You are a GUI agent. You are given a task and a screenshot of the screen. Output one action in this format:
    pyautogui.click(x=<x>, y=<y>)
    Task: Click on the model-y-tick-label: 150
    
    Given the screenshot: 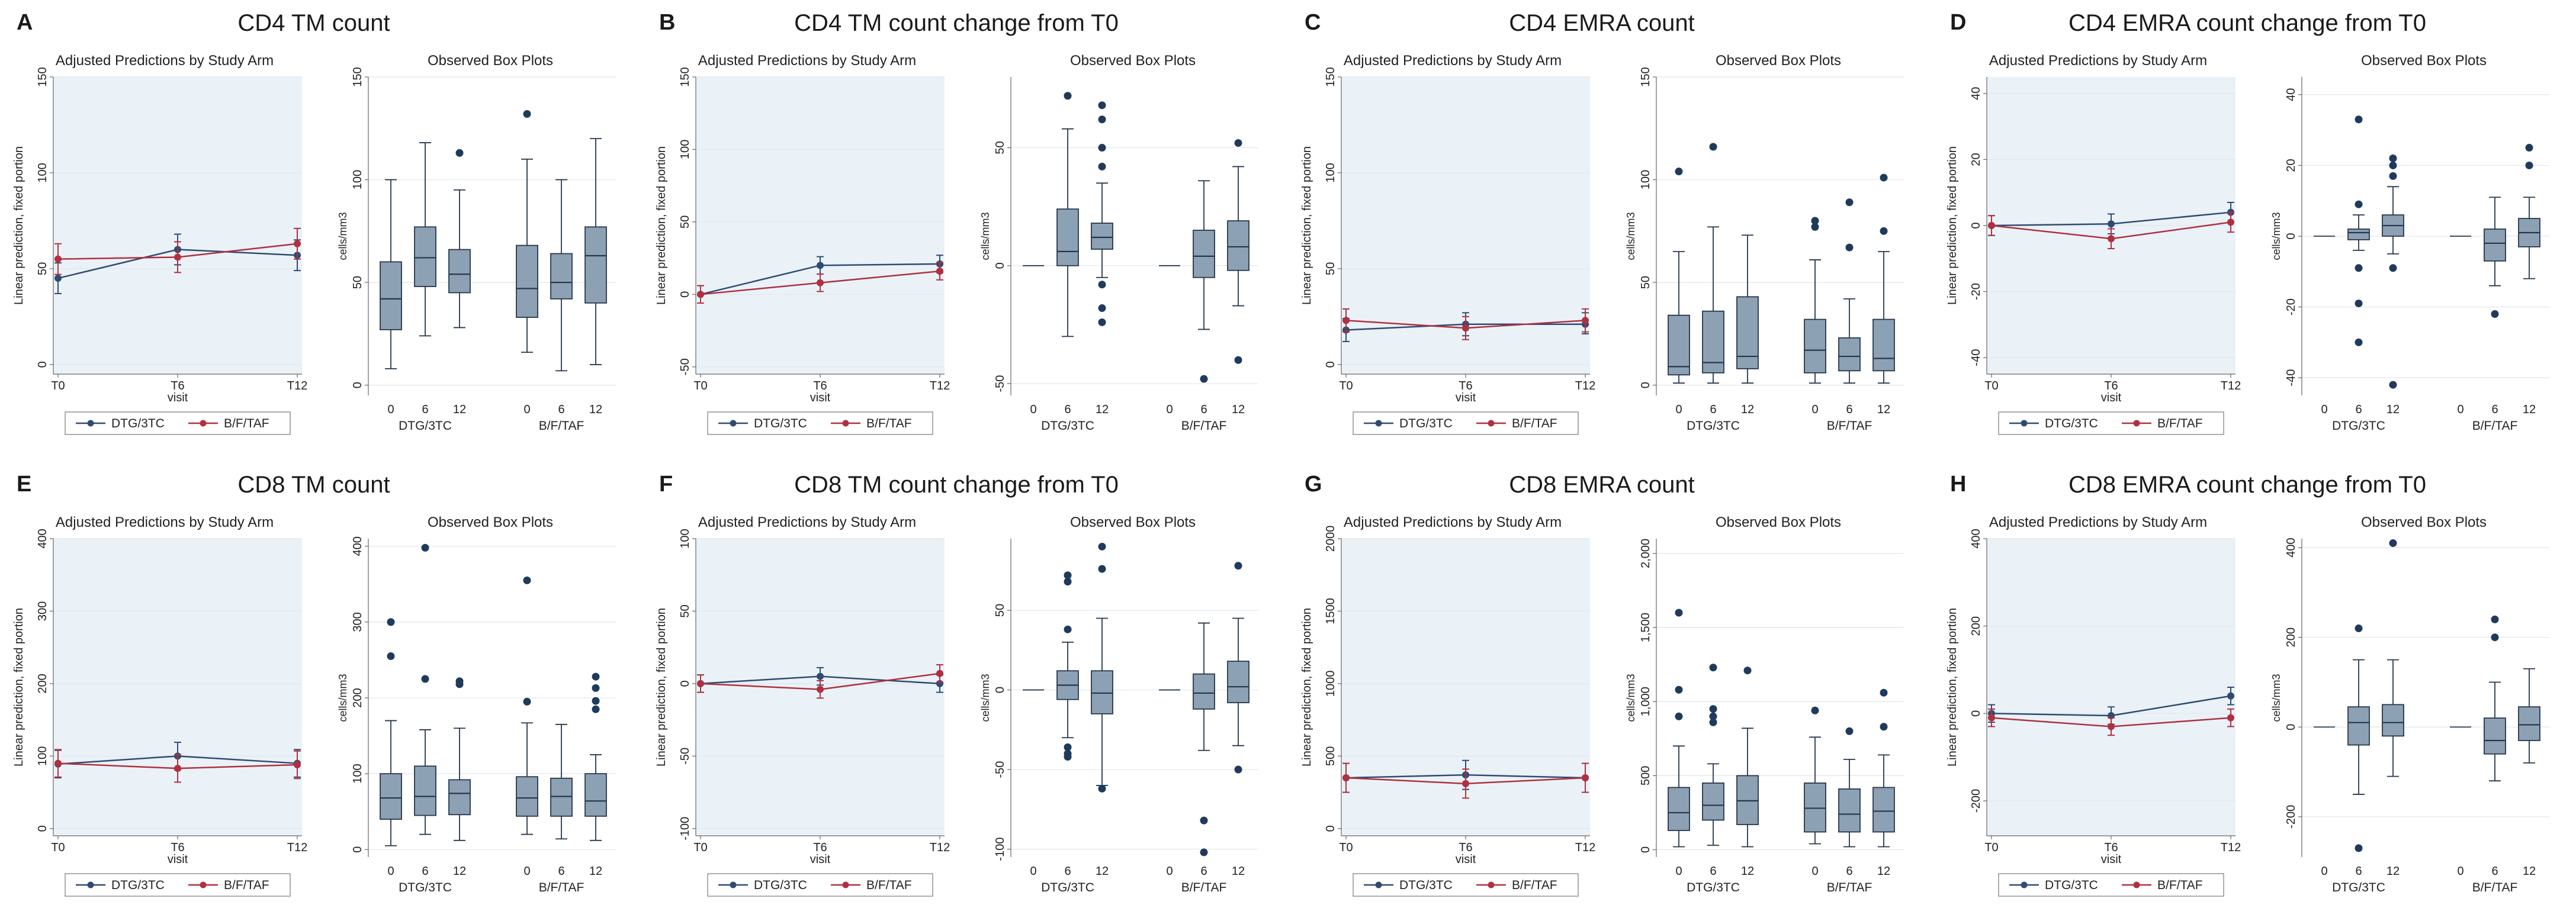 What is the action you would take?
    pyautogui.click(x=42, y=77)
    